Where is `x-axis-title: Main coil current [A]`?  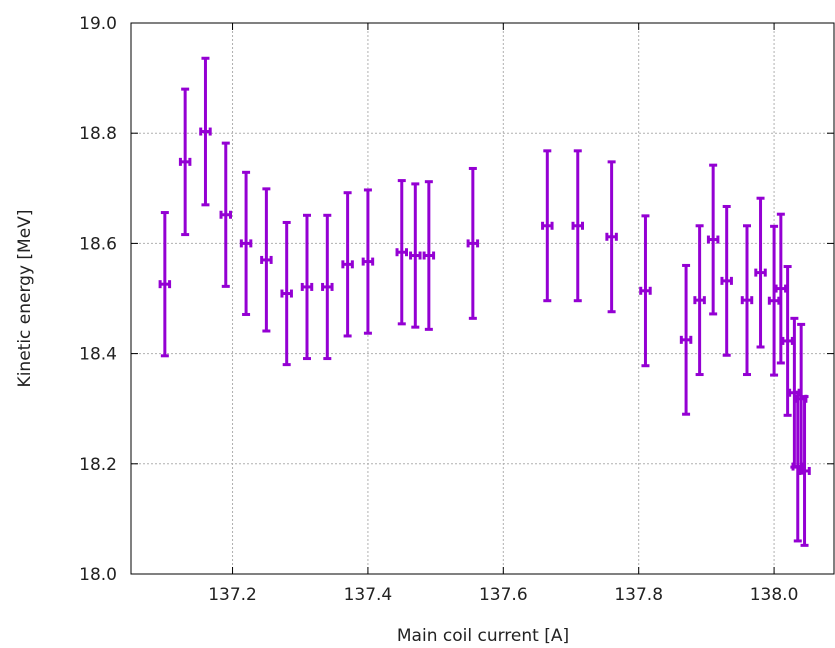 x-axis-title: Main coil current [A] is located at coordinates (483, 636).